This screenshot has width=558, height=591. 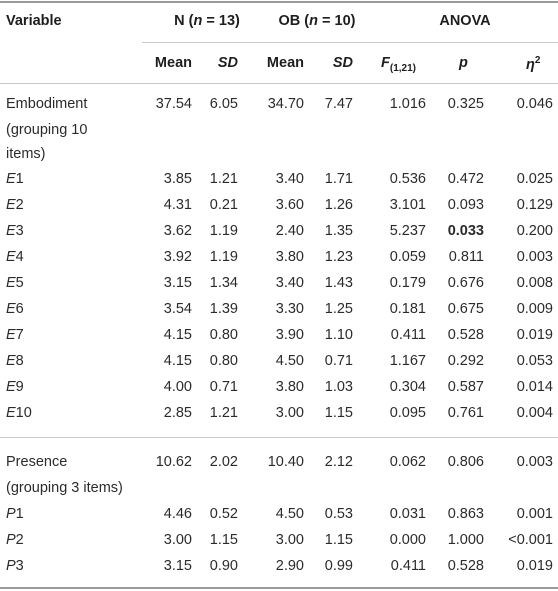 What do you see at coordinates (289, 283) in the screenshot?
I see `cell-ob-mean: 3.40` at bounding box center [289, 283].